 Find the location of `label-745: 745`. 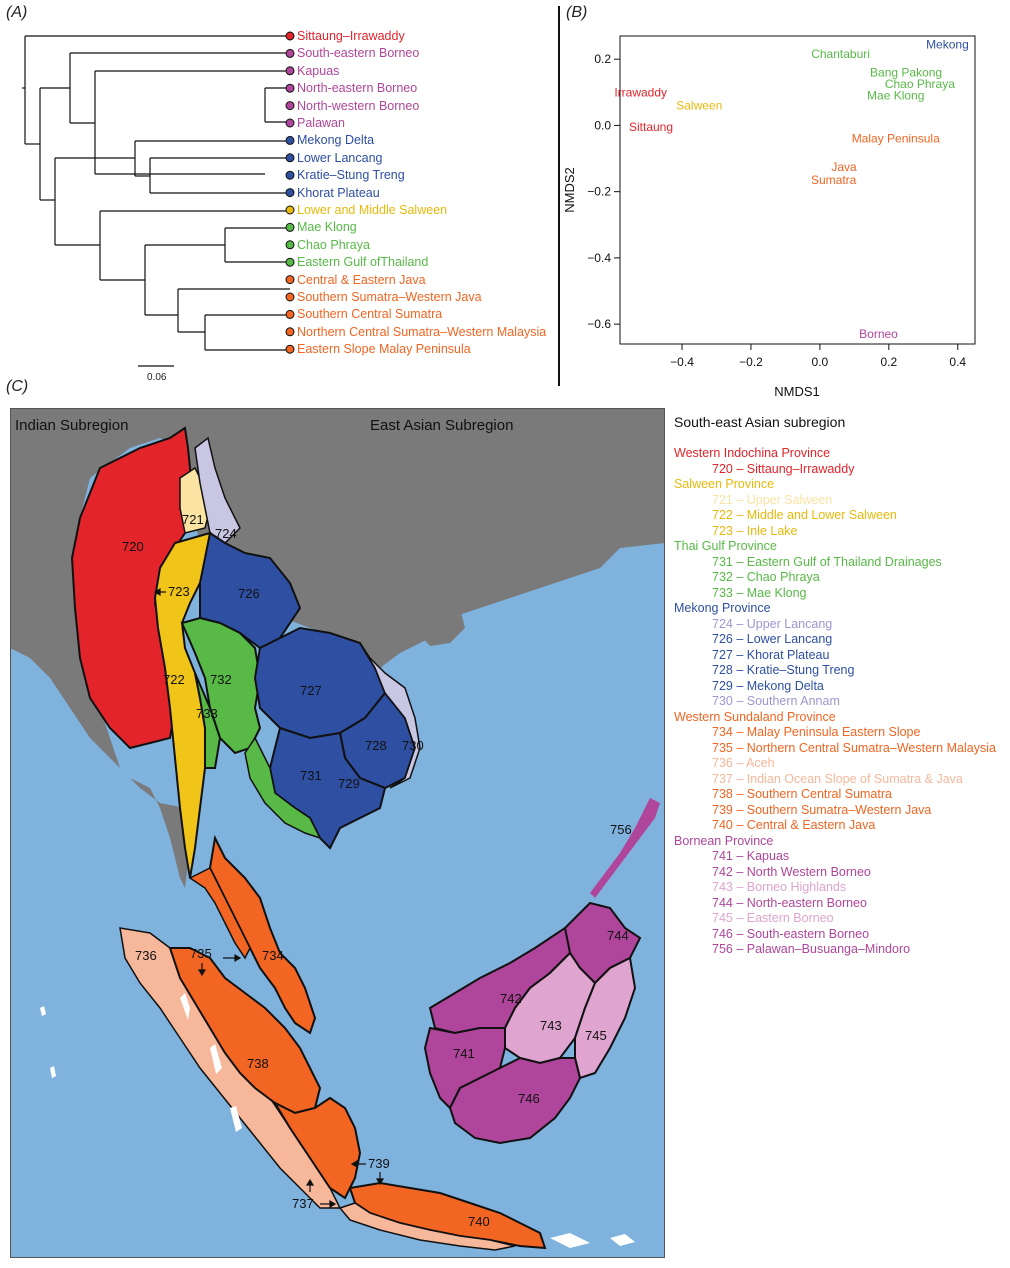

label-745: 745 is located at coordinates (596, 1035).